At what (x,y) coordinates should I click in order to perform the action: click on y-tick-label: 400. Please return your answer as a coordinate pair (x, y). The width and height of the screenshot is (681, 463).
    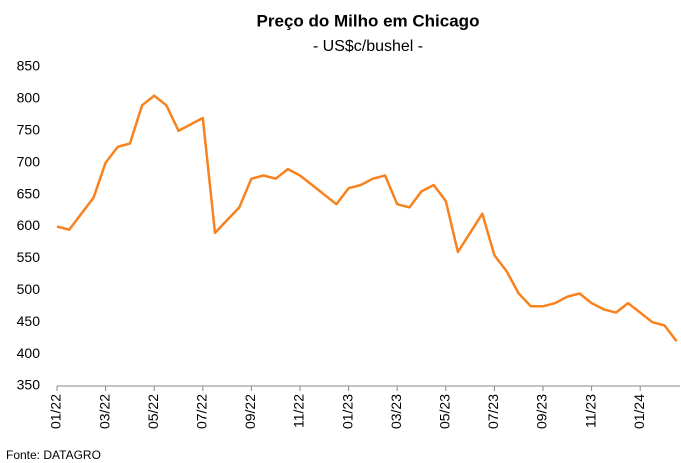
    Looking at the image, I should click on (29, 353).